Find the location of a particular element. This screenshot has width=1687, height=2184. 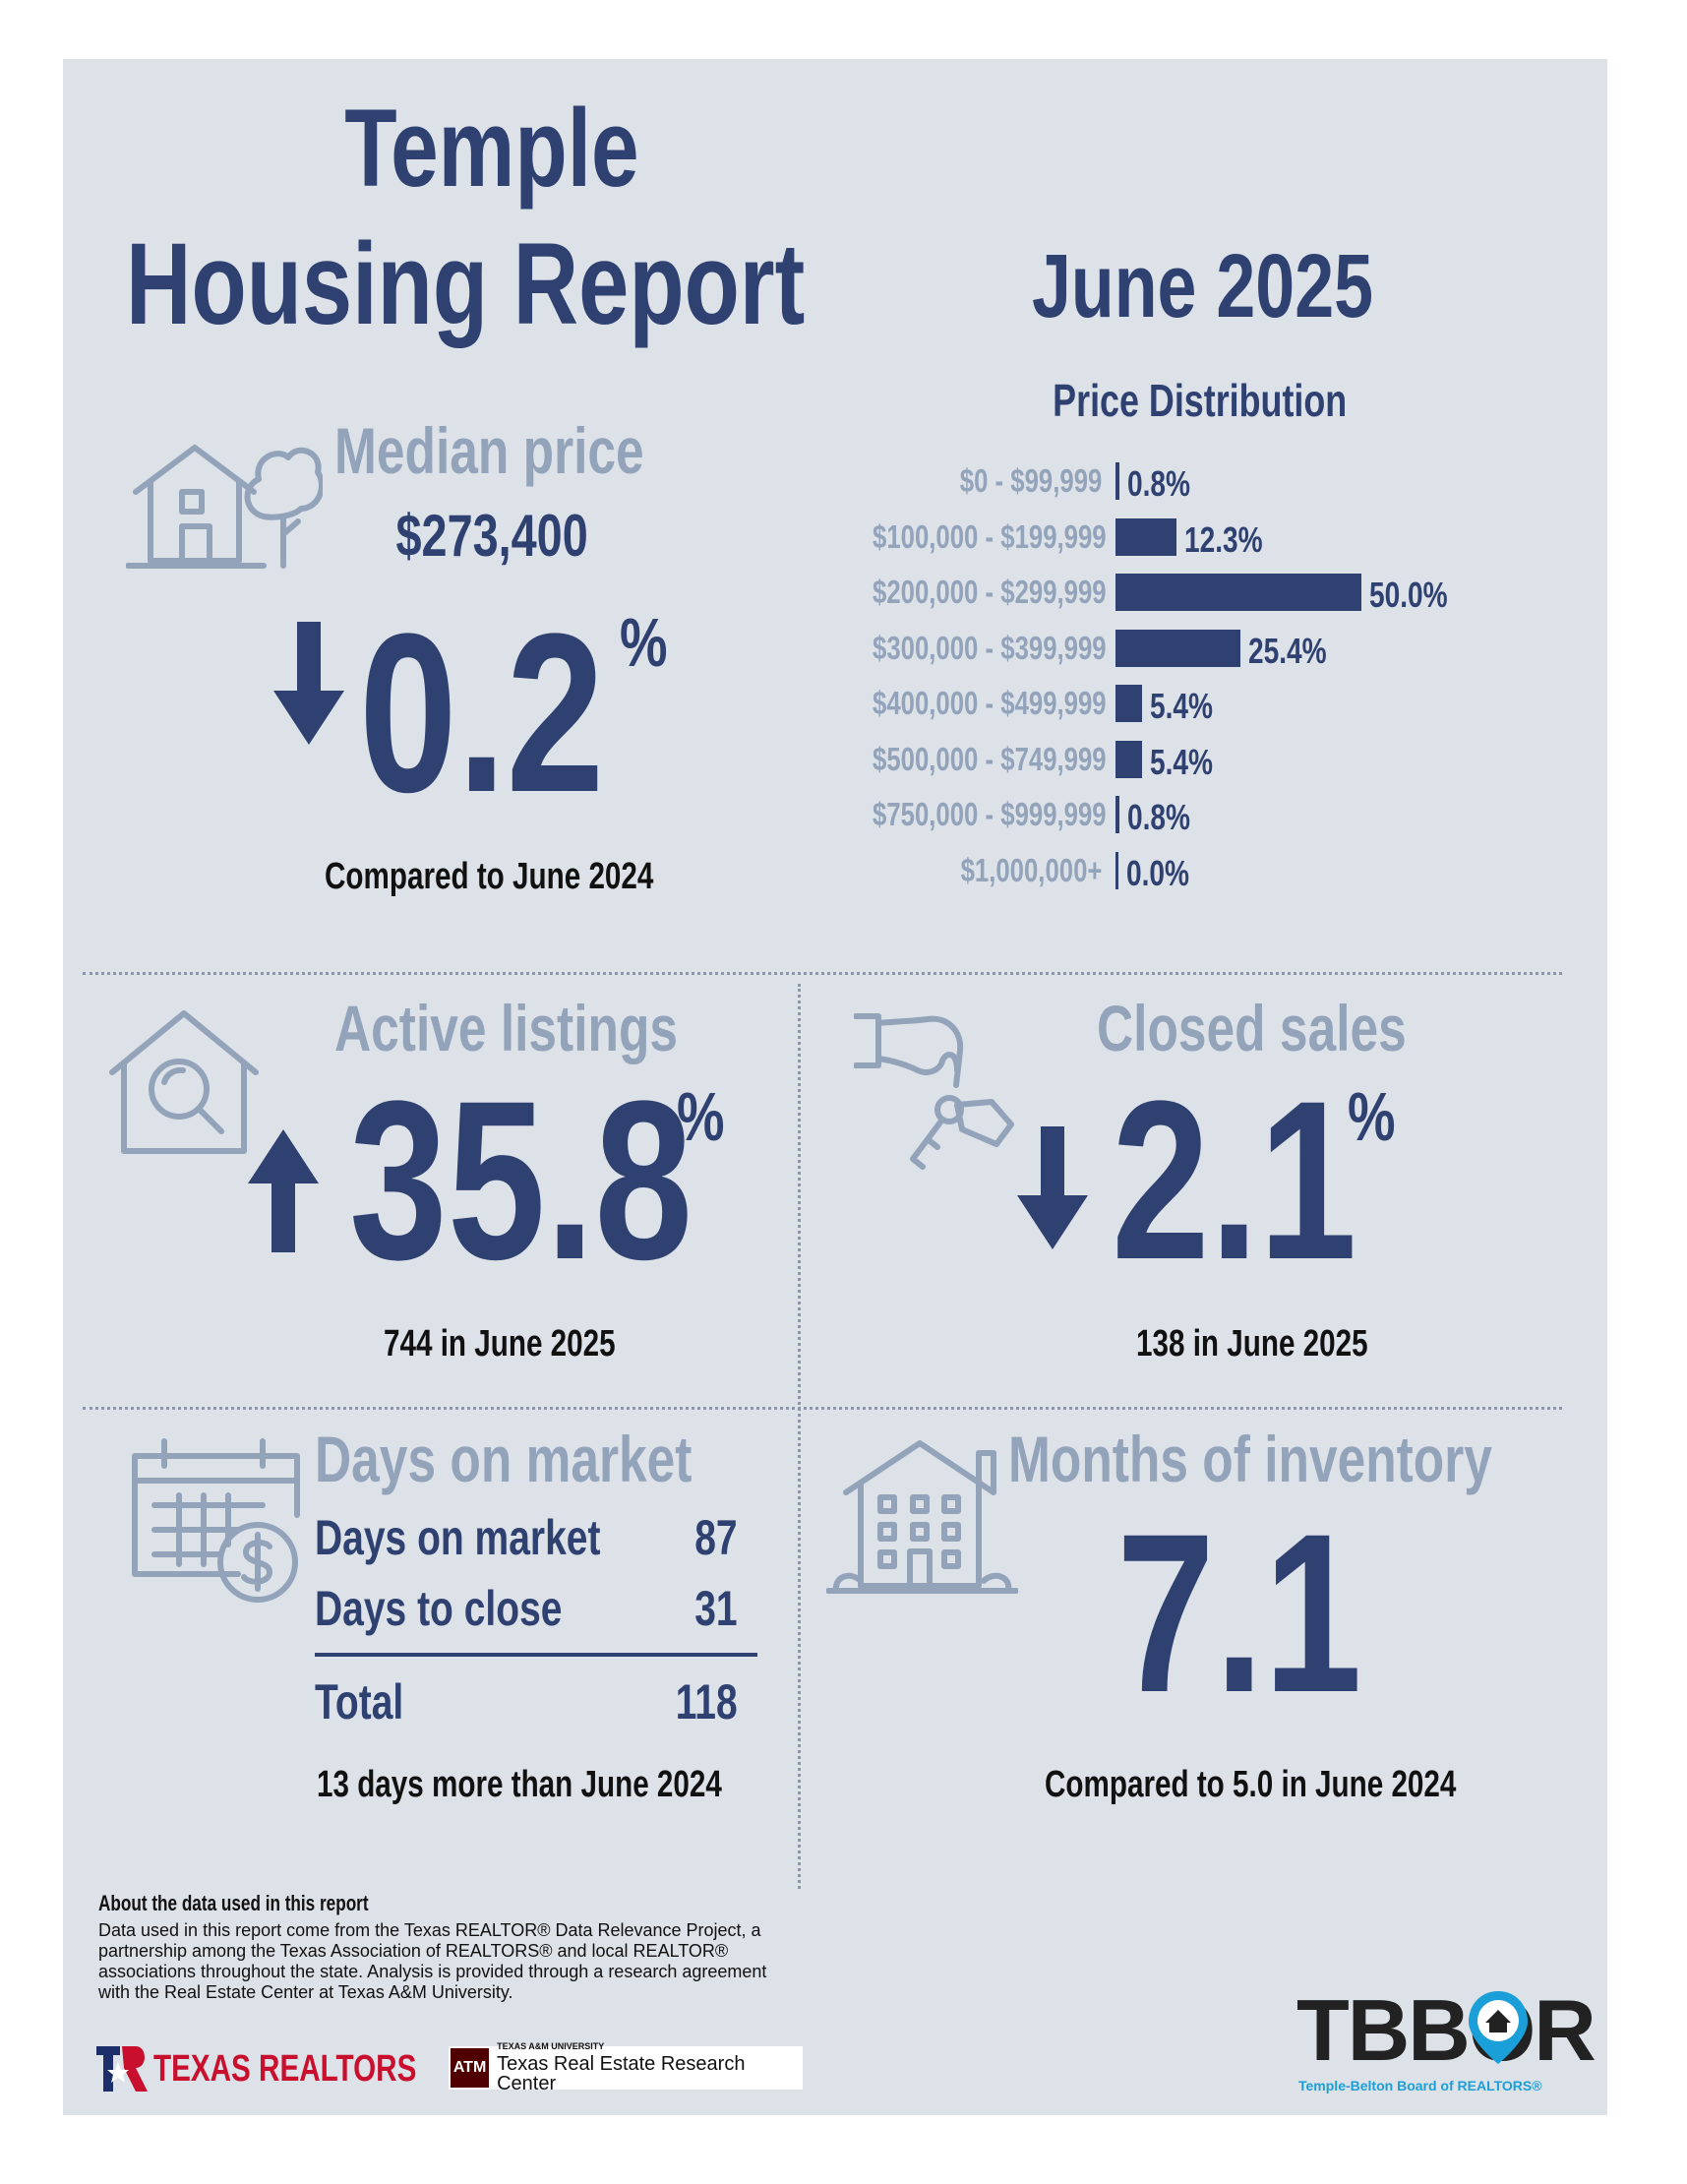

price-distribution-label: $100,000 - $199,999 is located at coordinates (990, 536).